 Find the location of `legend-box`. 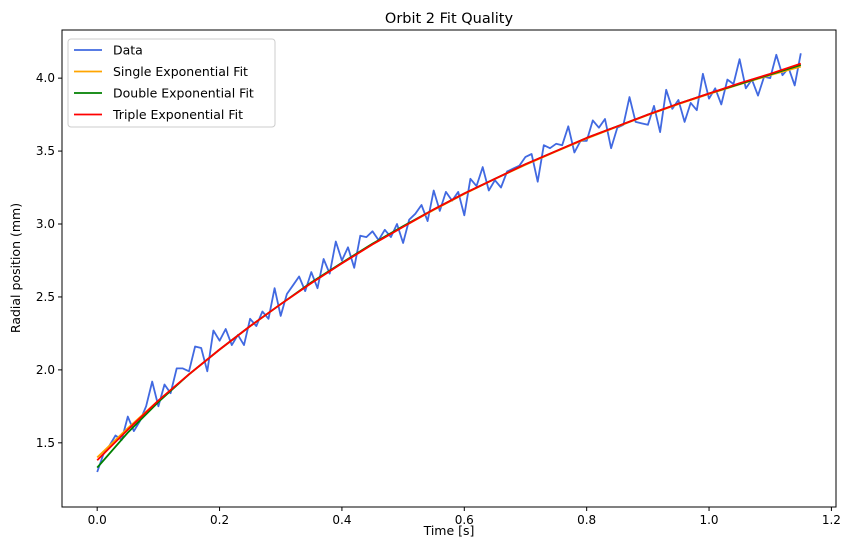

legend-box is located at coordinates (171, 83).